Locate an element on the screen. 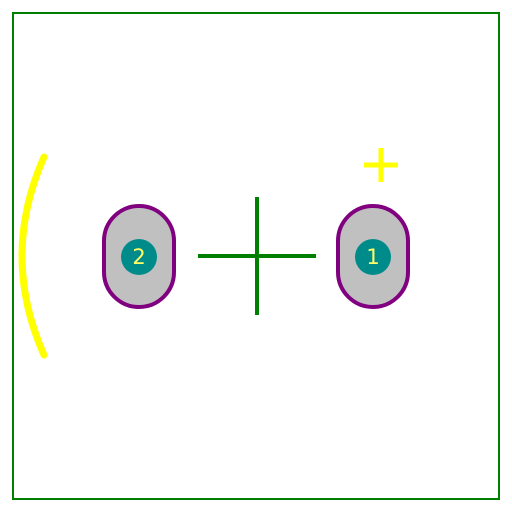 The width and height of the screenshot is (512, 512). pad-1: 1 is located at coordinates (373, 256).